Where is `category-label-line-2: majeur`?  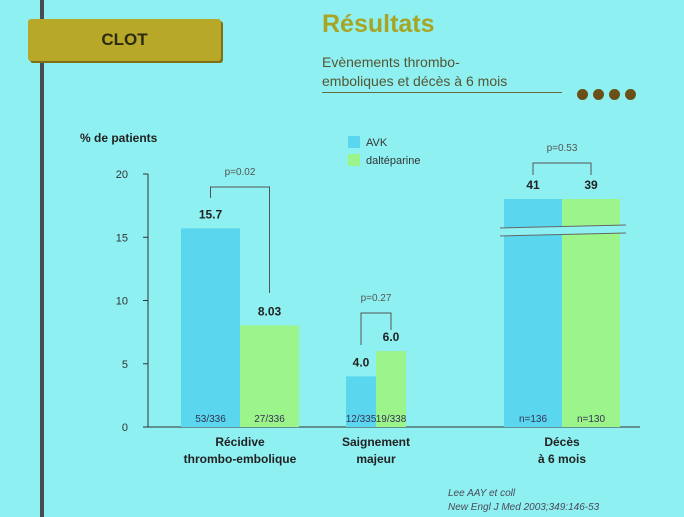
category-label-line-2: majeur is located at coordinates (376, 459).